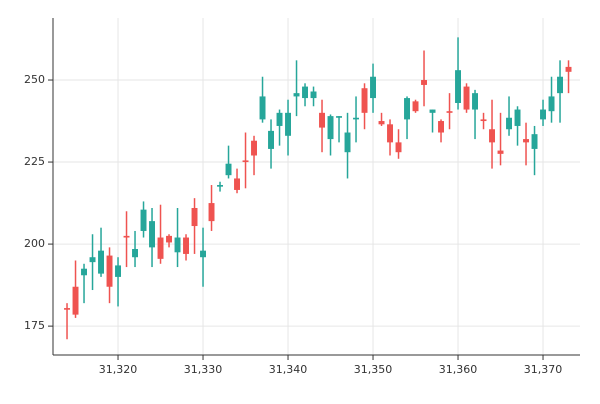 The image size is (600, 404). What do you see at coordinates (203, 369) in the screenshot?
I see `x-tick-label: 31,330` at bounding box center [203, 369].